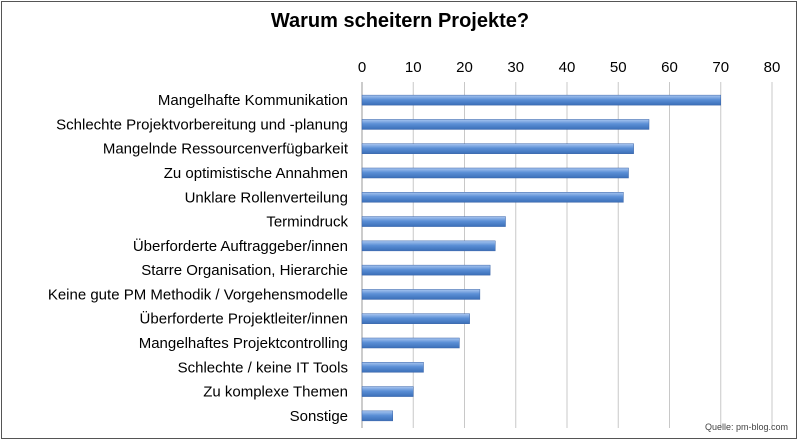  What do you see at coordinates (362, 67) in the screenshot?
I see `x-tick-label: 0` at bounding box center [362, 67].